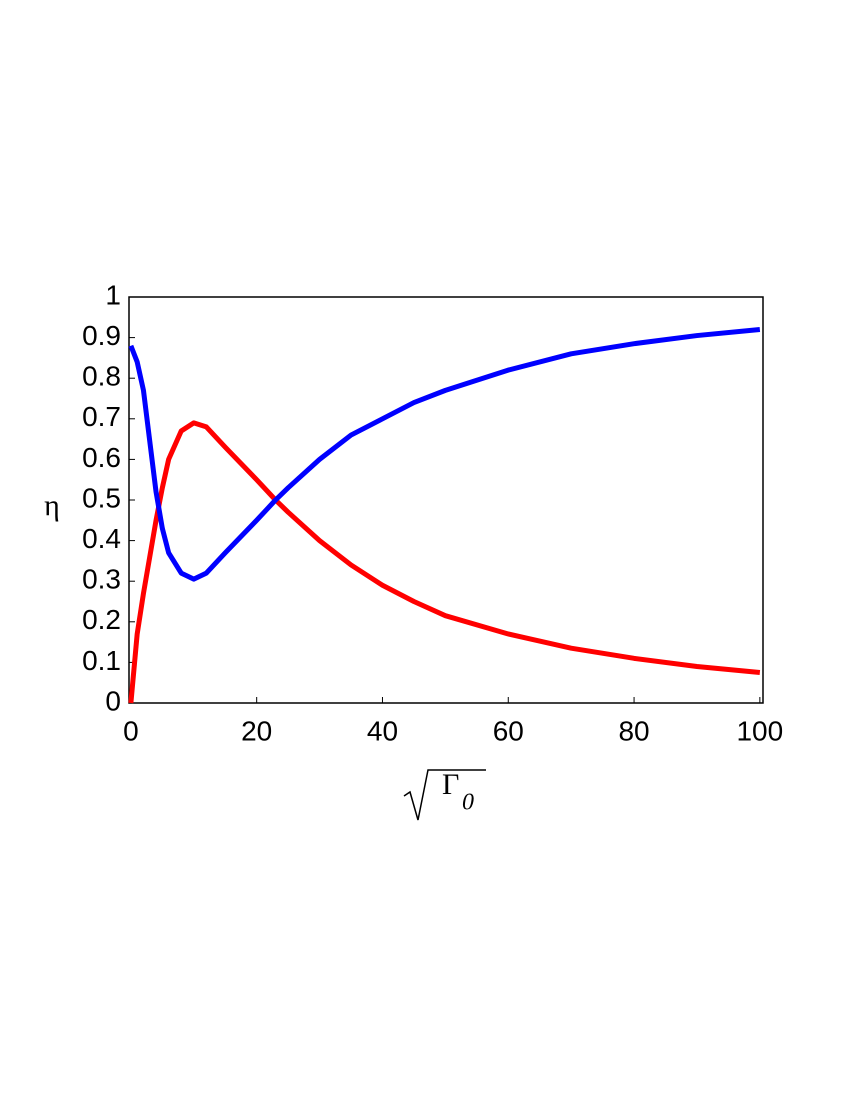 This screenshot has width=850, height=1100. I want to click on x-tick-label: 60, so click(508, 730).